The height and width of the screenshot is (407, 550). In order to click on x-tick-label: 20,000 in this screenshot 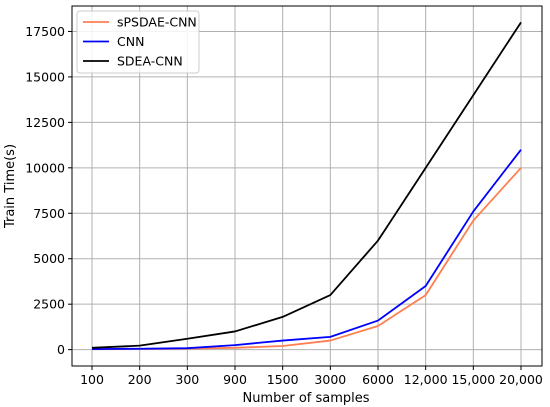, I will do `click(521, 379)`.